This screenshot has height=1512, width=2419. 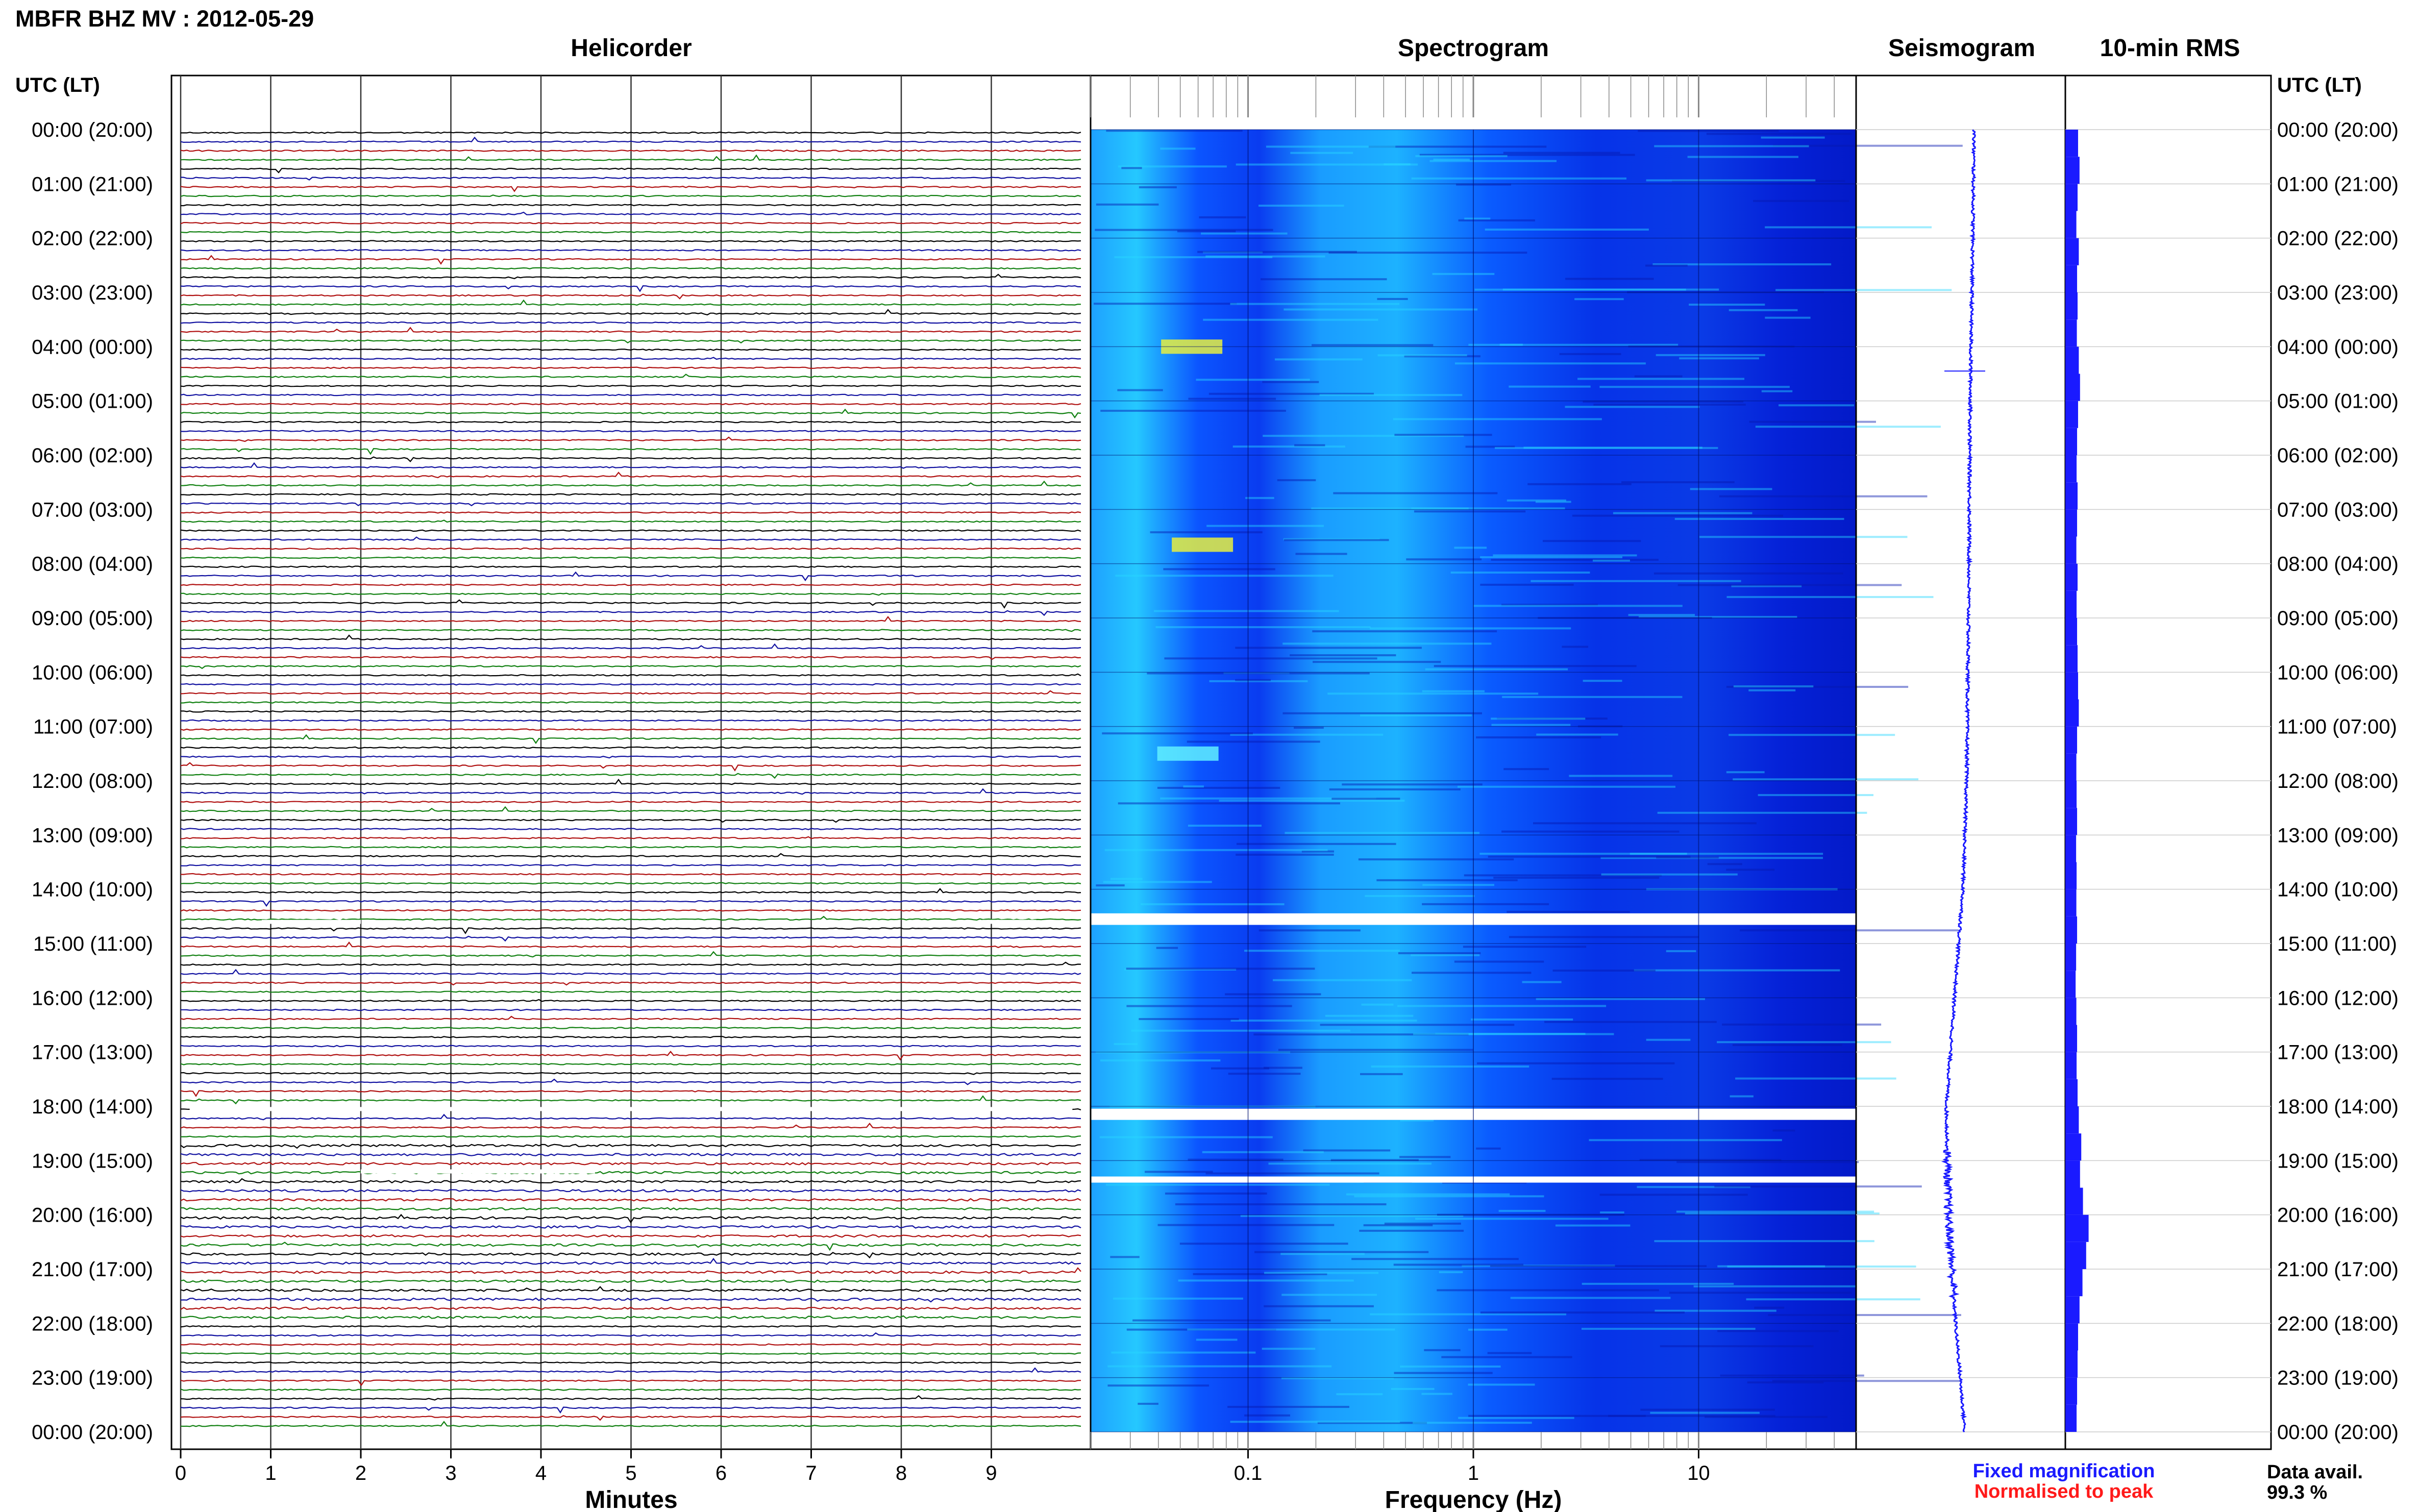 I want to click on hour-label-left: 17:00 (13:00), so click(x=92, y=1053).